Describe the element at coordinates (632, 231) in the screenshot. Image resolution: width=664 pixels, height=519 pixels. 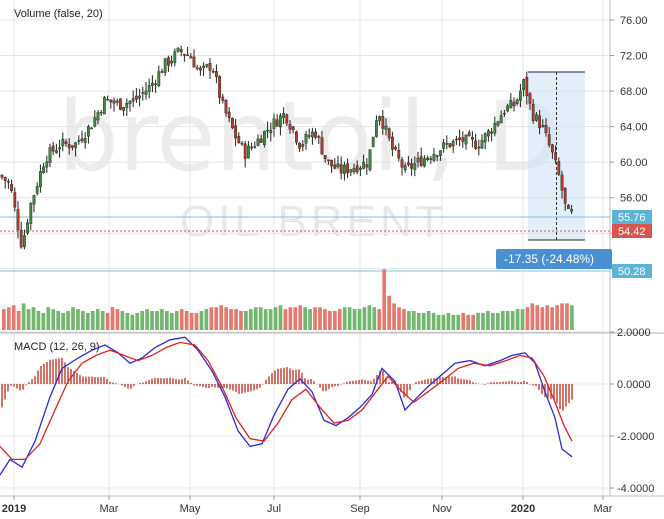
I see `last-price-badge: 54.42` at that location.